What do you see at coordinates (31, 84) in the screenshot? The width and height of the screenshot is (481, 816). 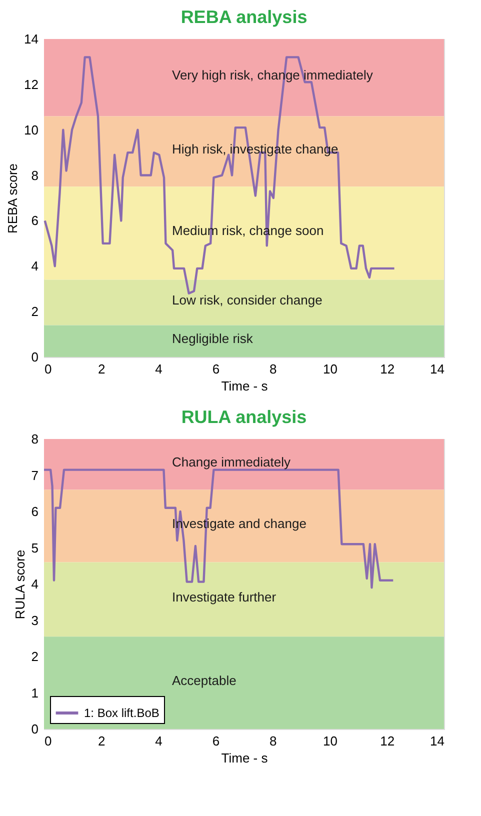 I see `y-tick-label: 12` at bounding box center [31, 84].